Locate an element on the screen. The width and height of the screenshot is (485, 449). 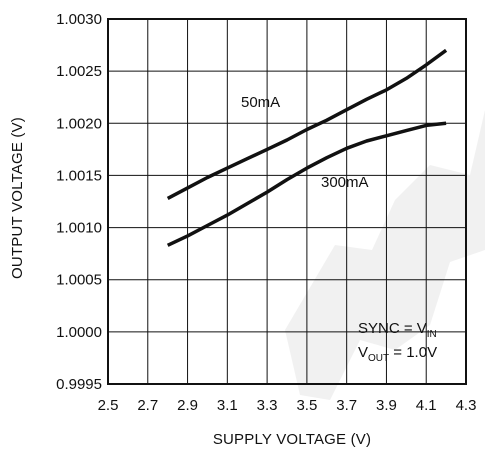
y-tick-label: 1.0000 is located at coordinates (79, 332).